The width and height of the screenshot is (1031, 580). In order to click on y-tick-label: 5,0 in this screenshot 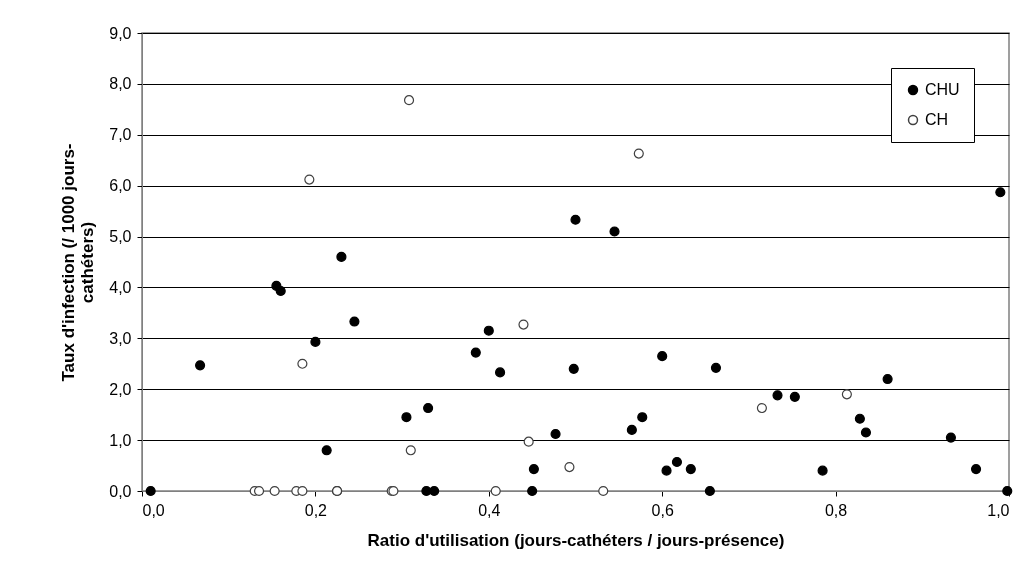, I will do `click(120, 237)`.